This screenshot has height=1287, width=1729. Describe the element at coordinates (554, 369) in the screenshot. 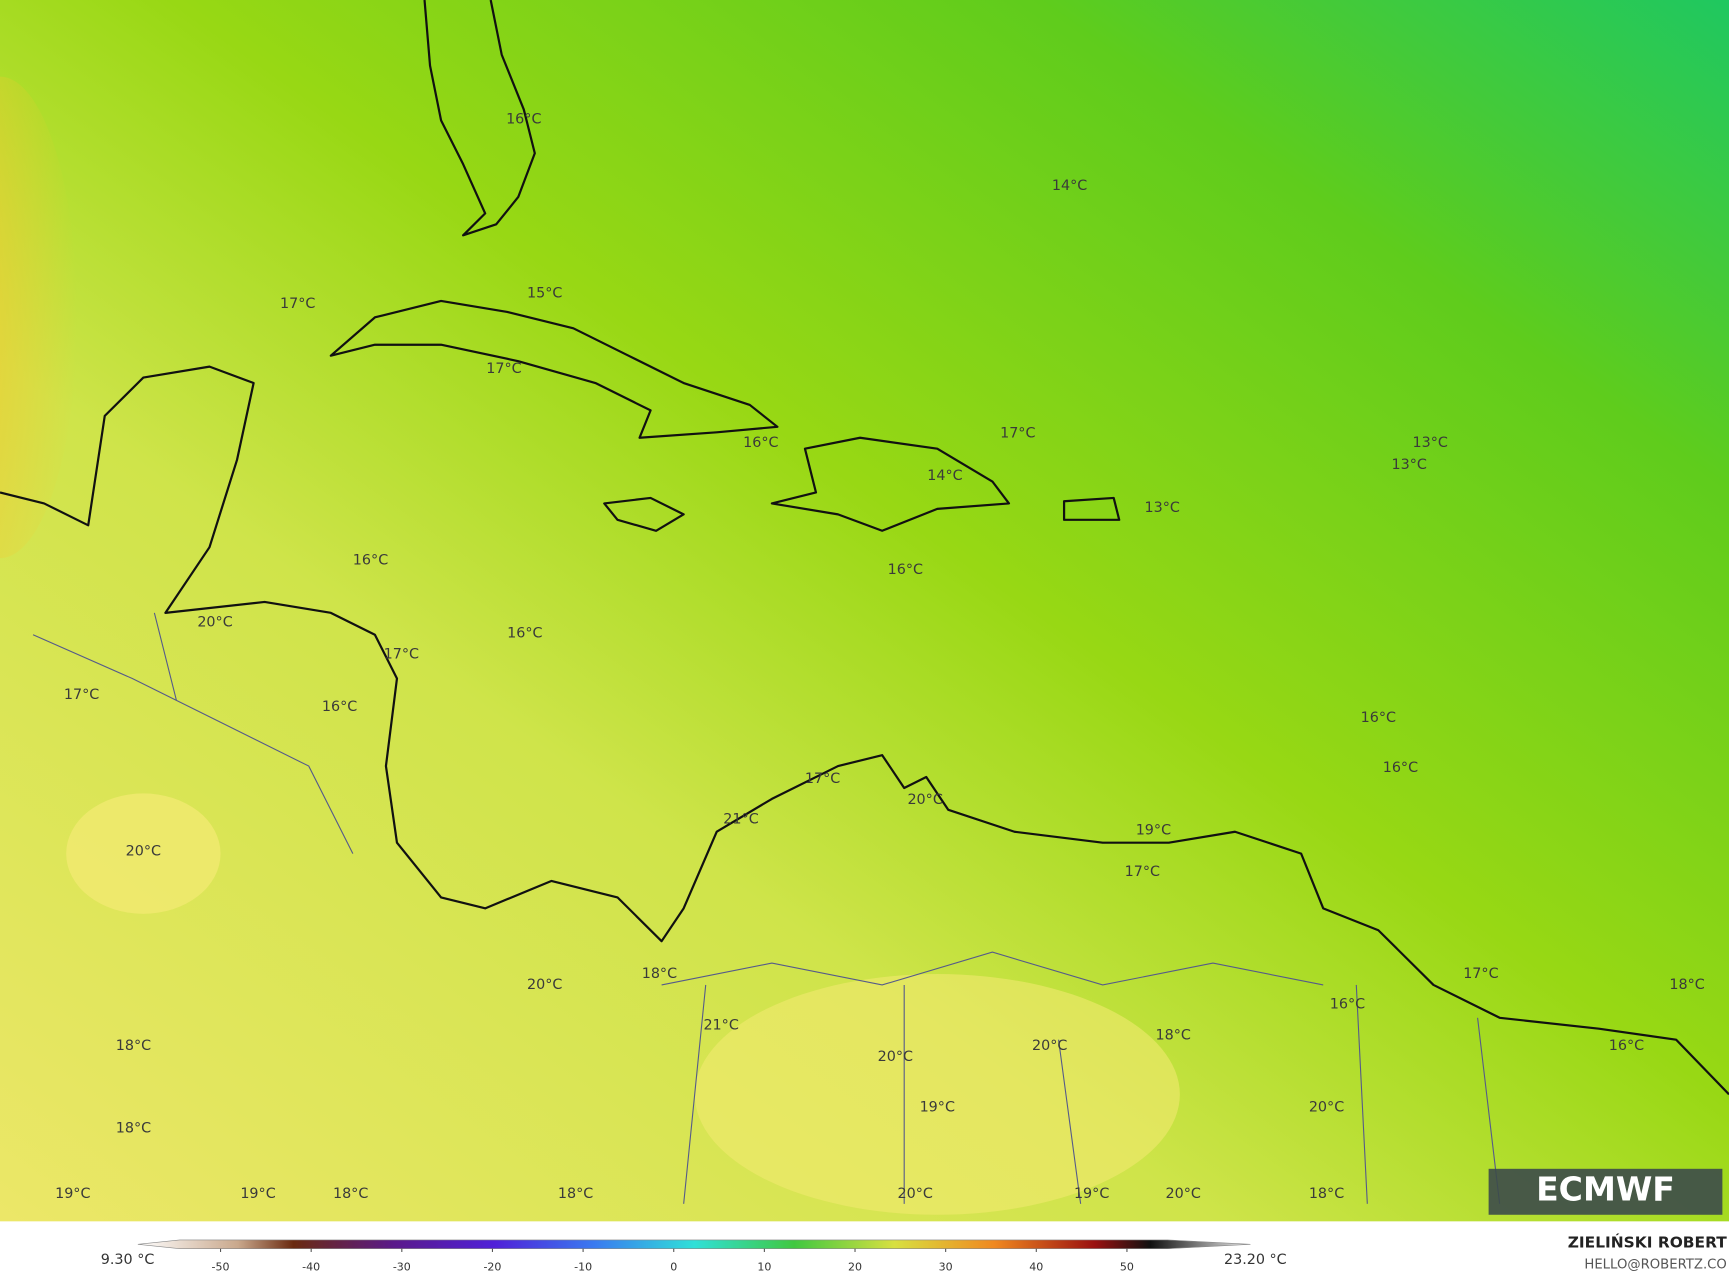

I see `cuba-coast` at that location.